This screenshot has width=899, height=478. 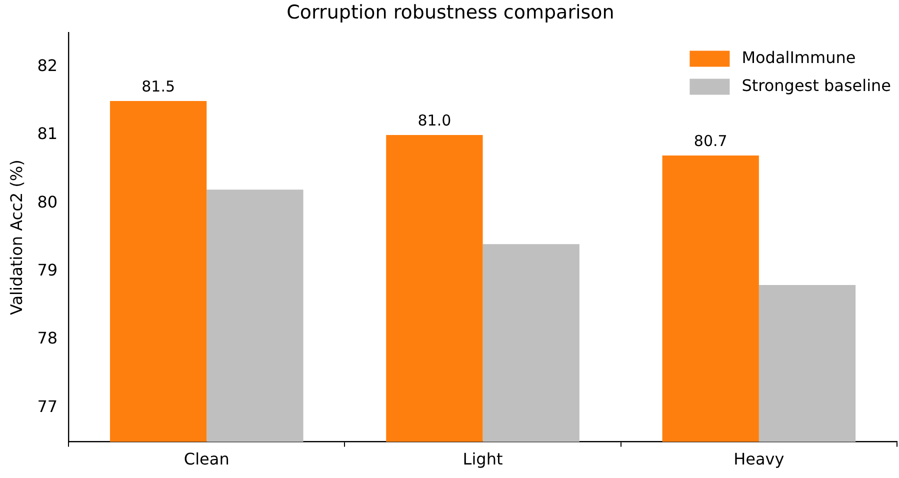 I want to click on x-tick-label: Clean, so click(x=207, y=459).